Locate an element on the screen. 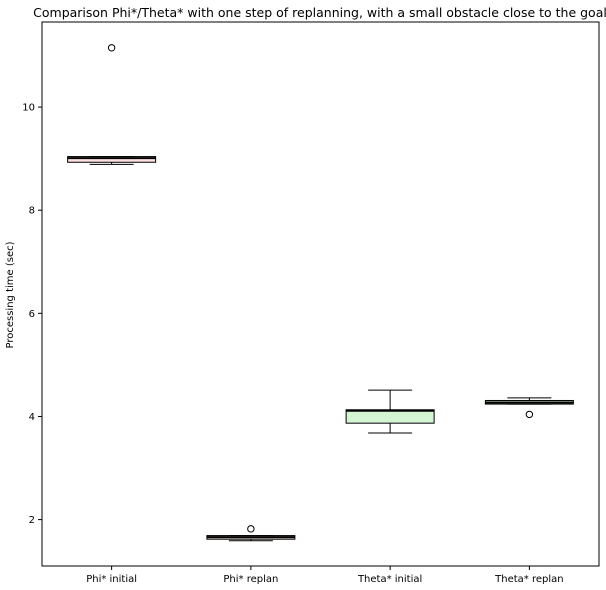  x-tick-label: Phi* initial is located at coordinates (111, 579).